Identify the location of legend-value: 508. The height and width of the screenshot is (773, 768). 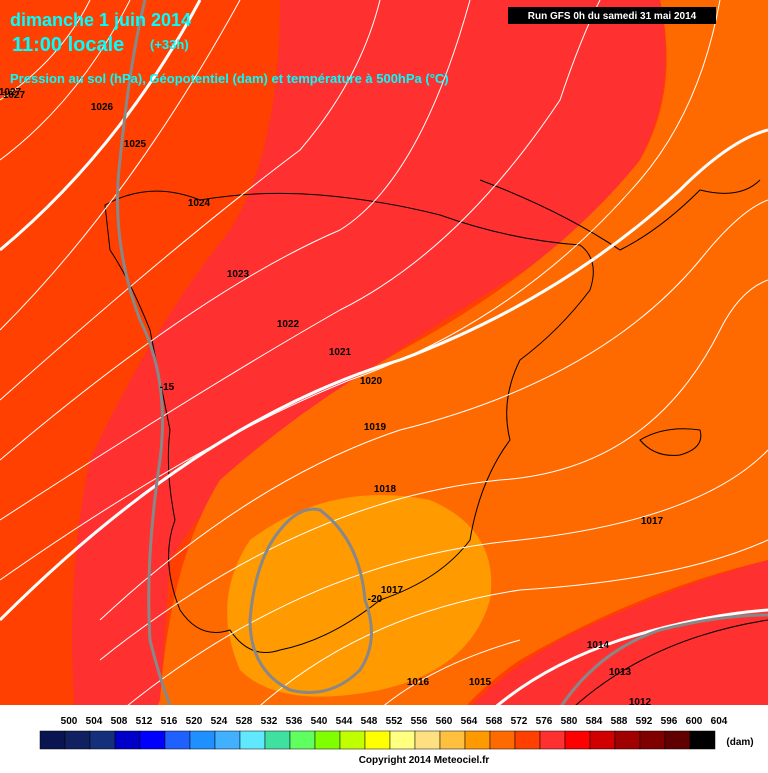
(119, 721).